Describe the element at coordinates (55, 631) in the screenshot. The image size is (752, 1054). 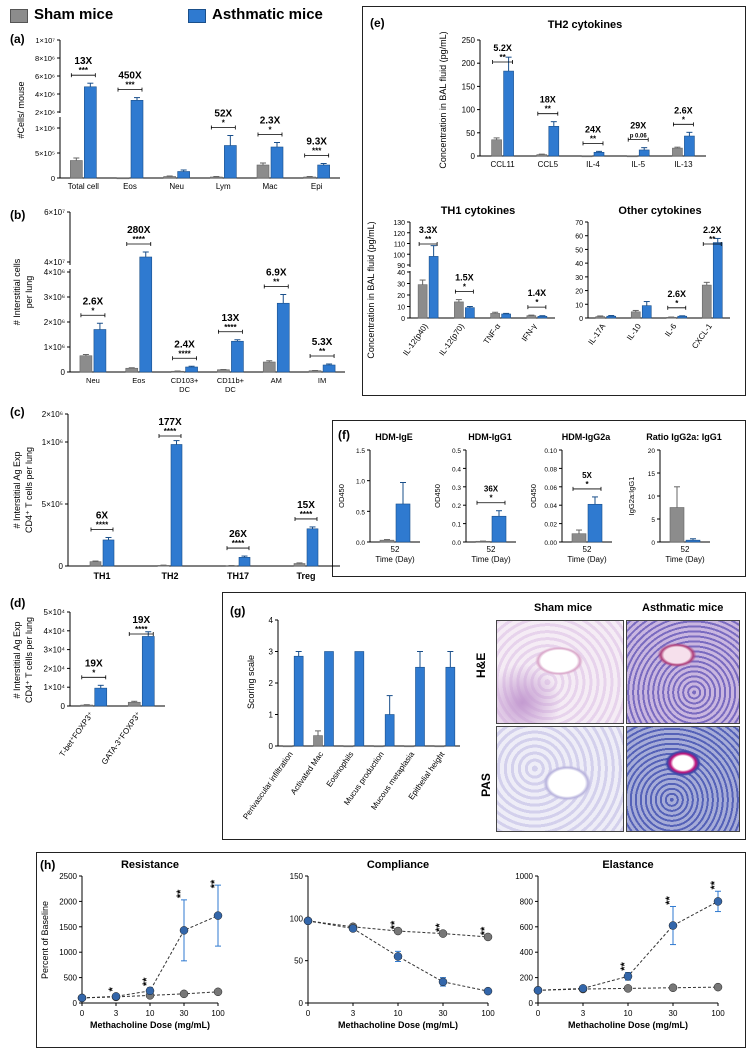
I see `y-tick-label: 4×10⁴` at that location.